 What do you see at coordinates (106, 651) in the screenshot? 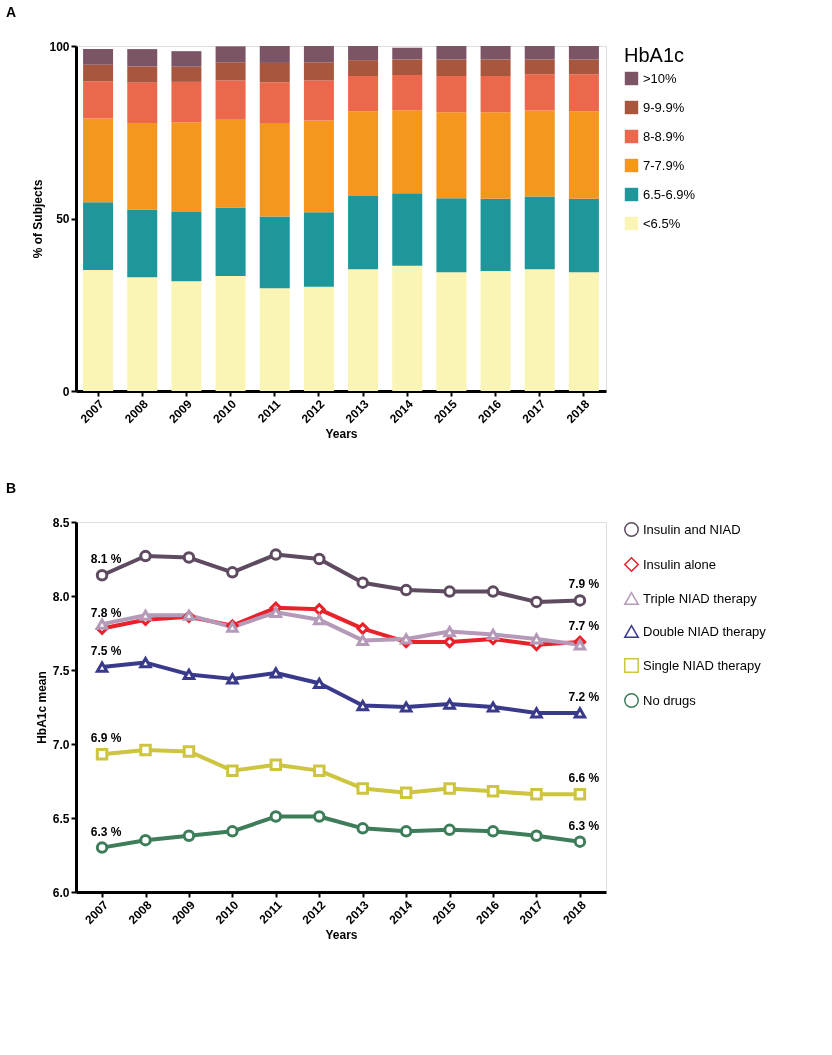
I see `annotation: 7.5 %` at bounding box center [106, 651].